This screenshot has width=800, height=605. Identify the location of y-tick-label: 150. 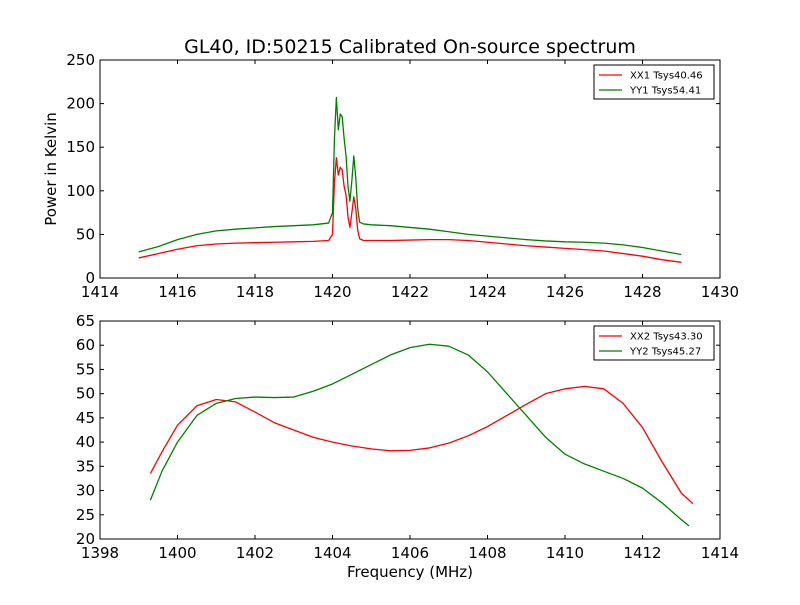
(80, 147).